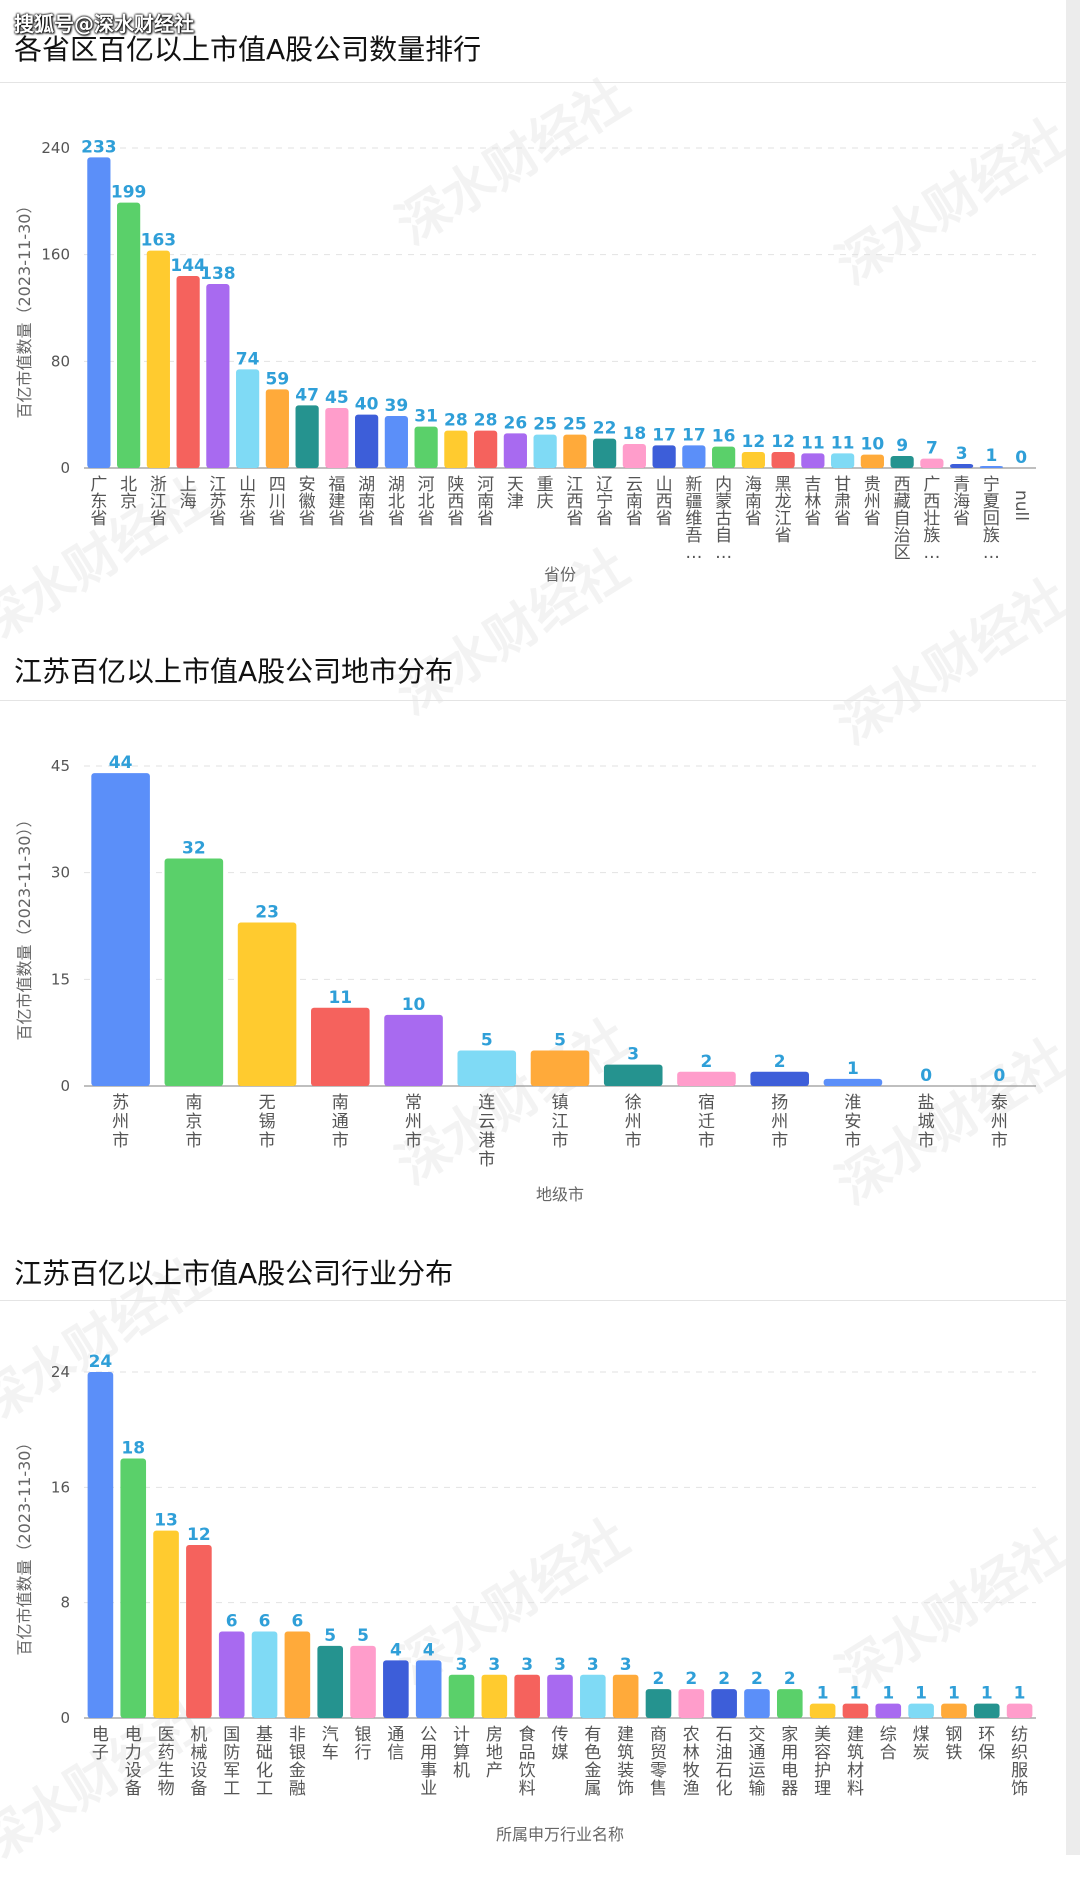  Describe the element at coordinates (265, 1622) in the screenshot. I see `data-label: 6` at that location.